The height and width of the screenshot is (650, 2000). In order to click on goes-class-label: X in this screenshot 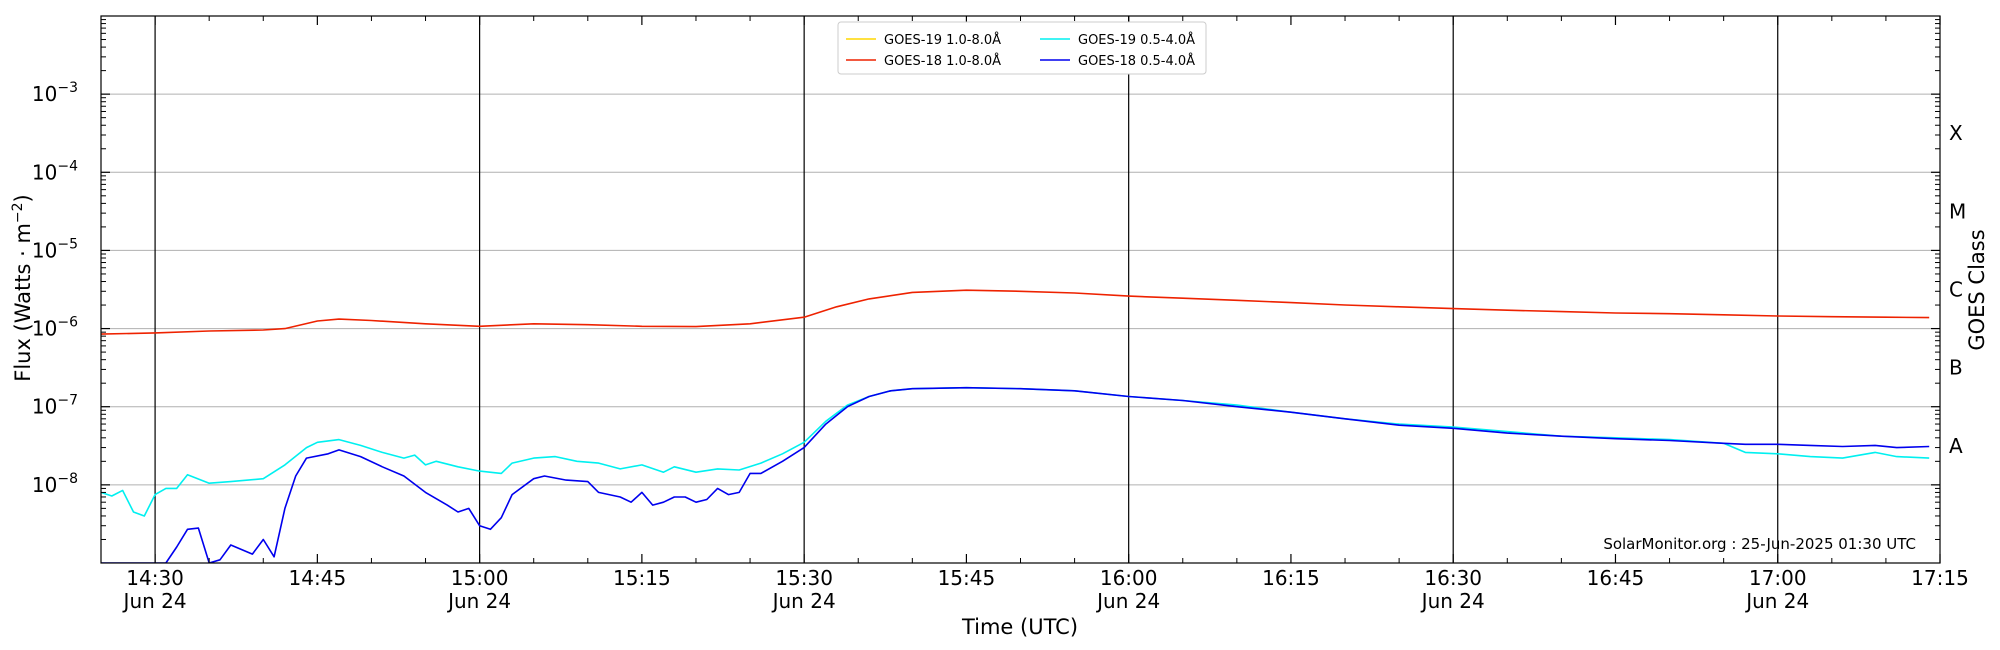, I will do `click(1956, 133)`.